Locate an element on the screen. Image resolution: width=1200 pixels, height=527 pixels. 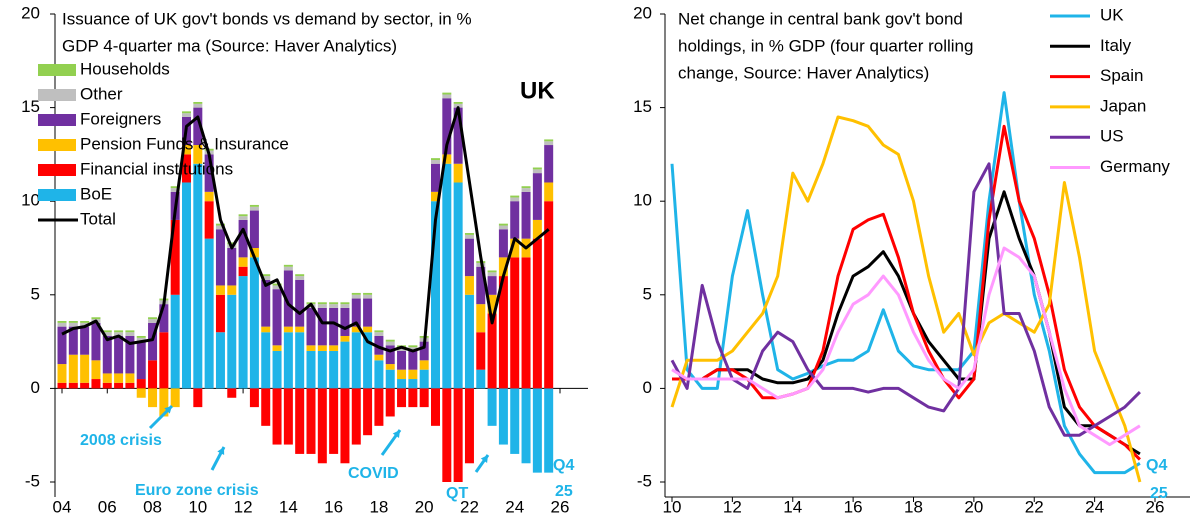
chart-title: holdings, in % GDP (four quarter rolling is located at coordinates (825, 45).